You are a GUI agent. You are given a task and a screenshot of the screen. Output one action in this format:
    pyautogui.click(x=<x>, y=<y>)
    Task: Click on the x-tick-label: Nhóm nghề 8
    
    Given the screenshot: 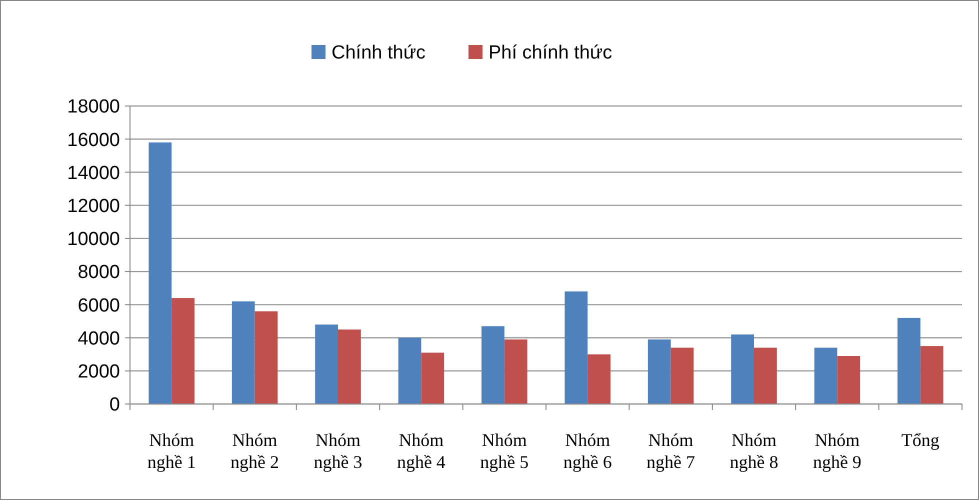 What is the action you would take?
    pyautogui.click(x=754, y=451)
    